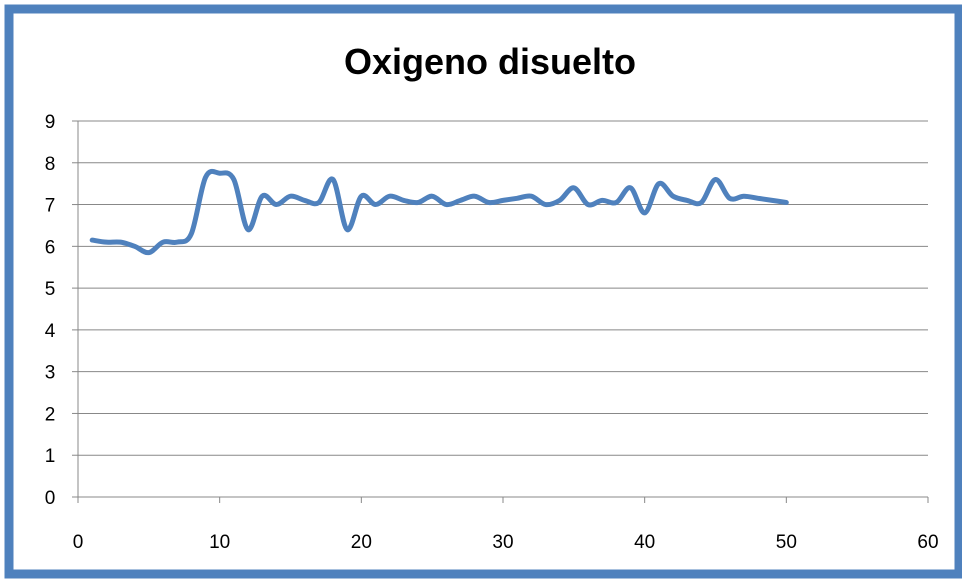 This screenshot has height=580, width=962. What do you see at coordinates (50, 331) in the screenshot?
I see `y-tick-label: 4` at bounding box center [50, 331].